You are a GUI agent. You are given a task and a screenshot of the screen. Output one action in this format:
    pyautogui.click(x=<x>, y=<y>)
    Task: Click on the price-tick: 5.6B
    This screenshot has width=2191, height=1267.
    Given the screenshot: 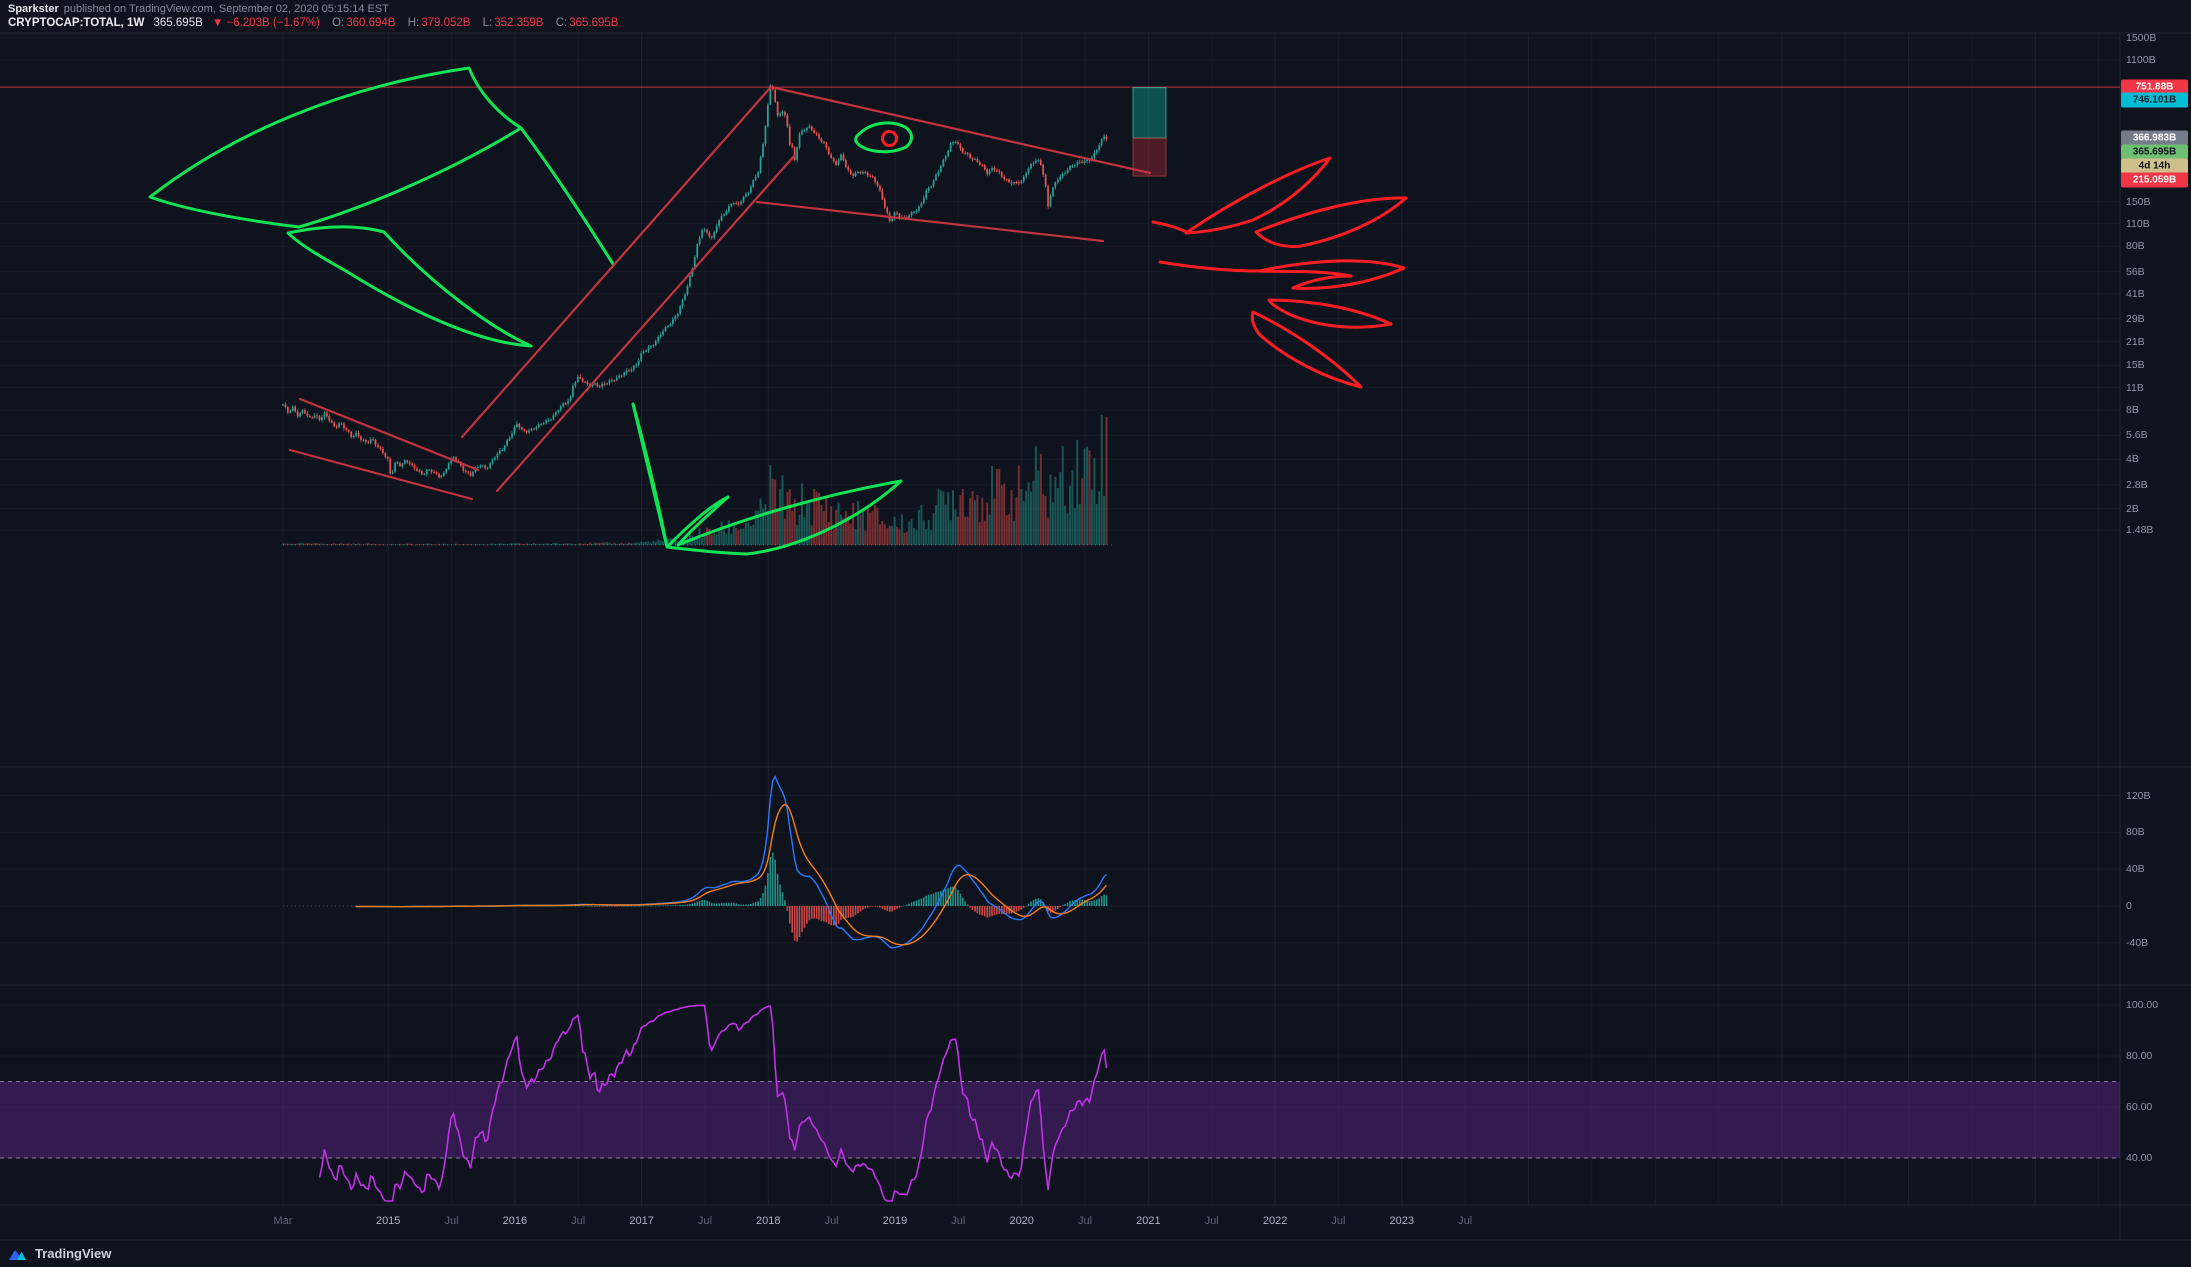 What is the action you would take?
    pyautogui.click(x=2137, y=435)
    